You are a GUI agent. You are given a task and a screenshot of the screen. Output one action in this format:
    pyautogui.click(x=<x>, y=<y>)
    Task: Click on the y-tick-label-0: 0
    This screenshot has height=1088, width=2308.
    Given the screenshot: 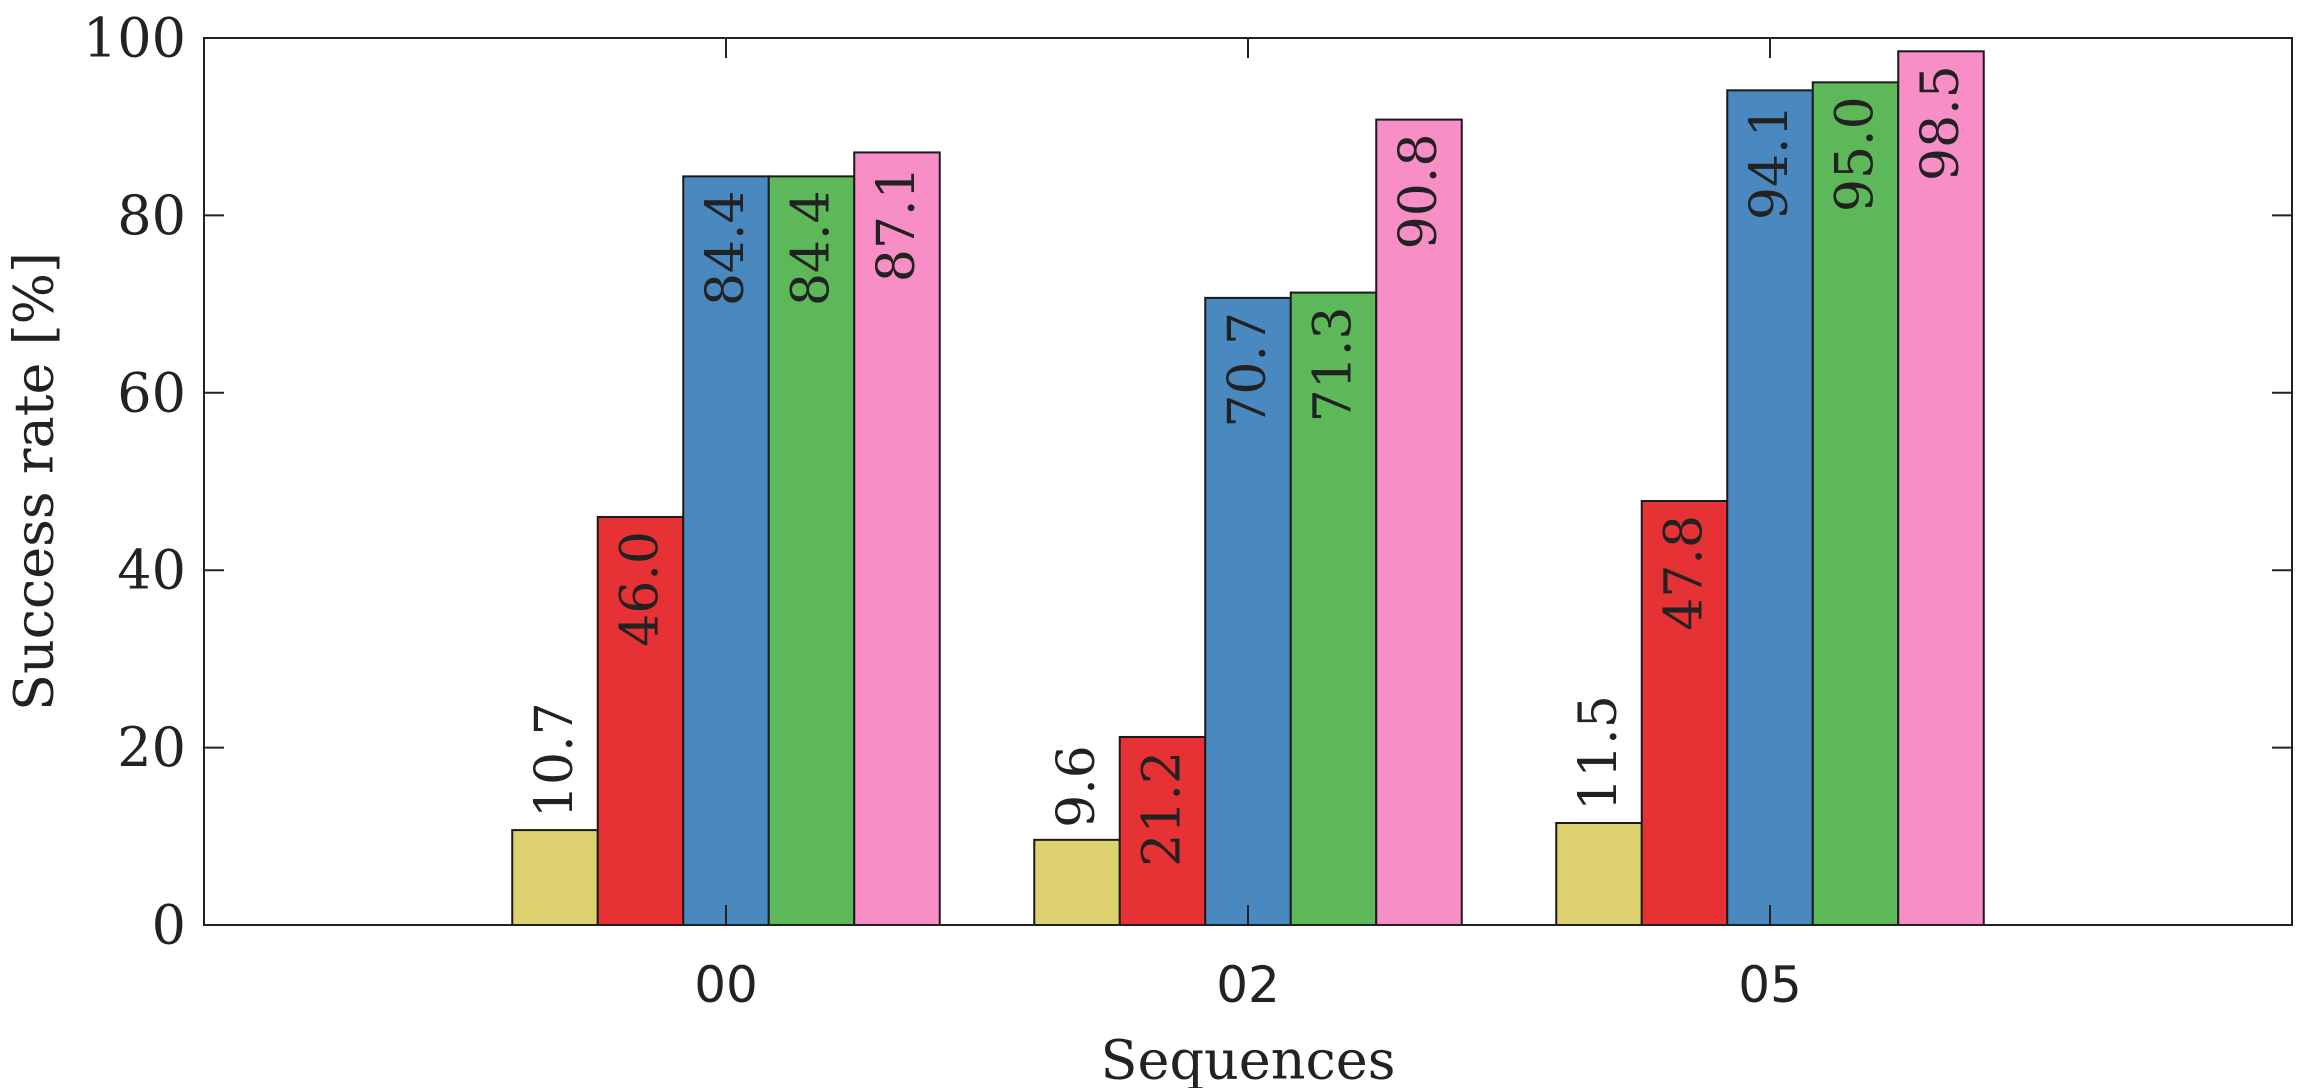 What is the action you would take?
    pyautogui.click(x=169, y=925)
    